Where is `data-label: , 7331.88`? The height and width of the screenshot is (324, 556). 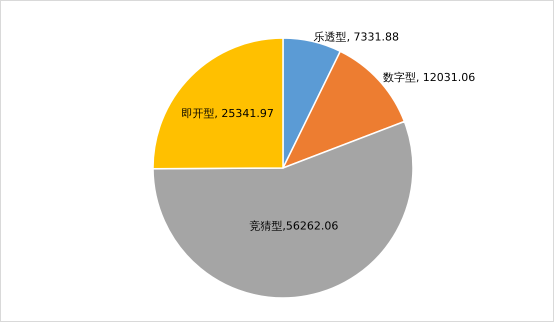
data-label: , 7331.88 is located at coordinates (373, 36).